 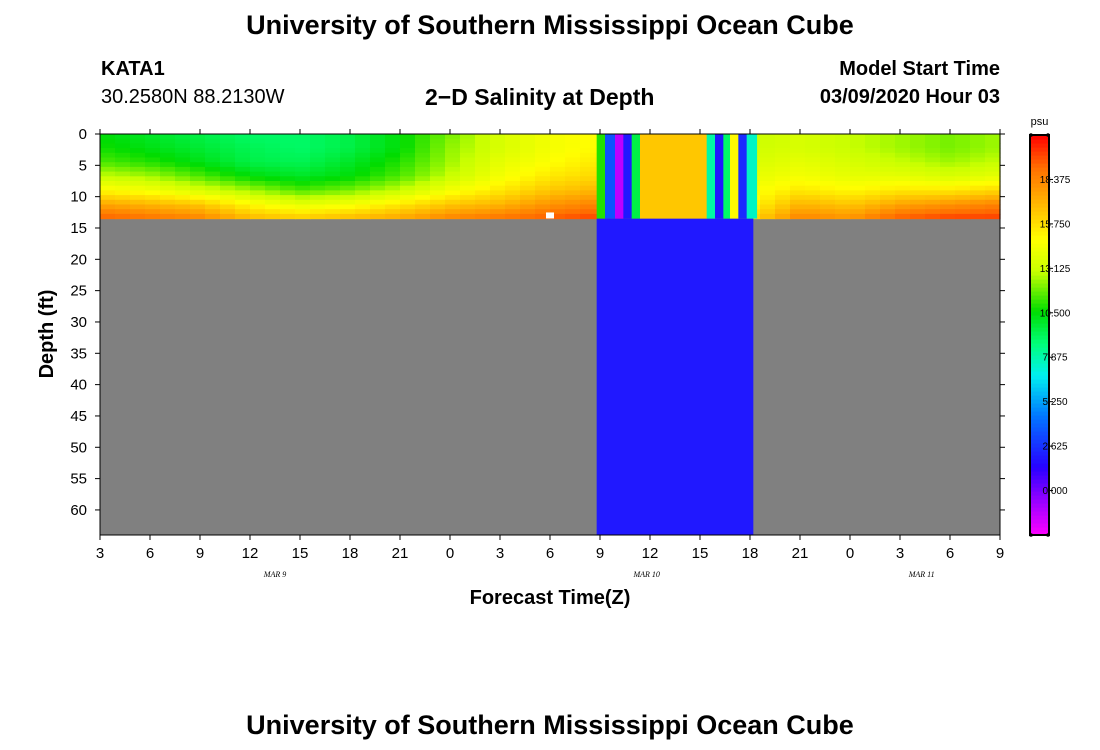 What do you see at coordinates (1031, 535) in the screenshot?
I see `colorbar-cap` at bounding box center [1031, 535].